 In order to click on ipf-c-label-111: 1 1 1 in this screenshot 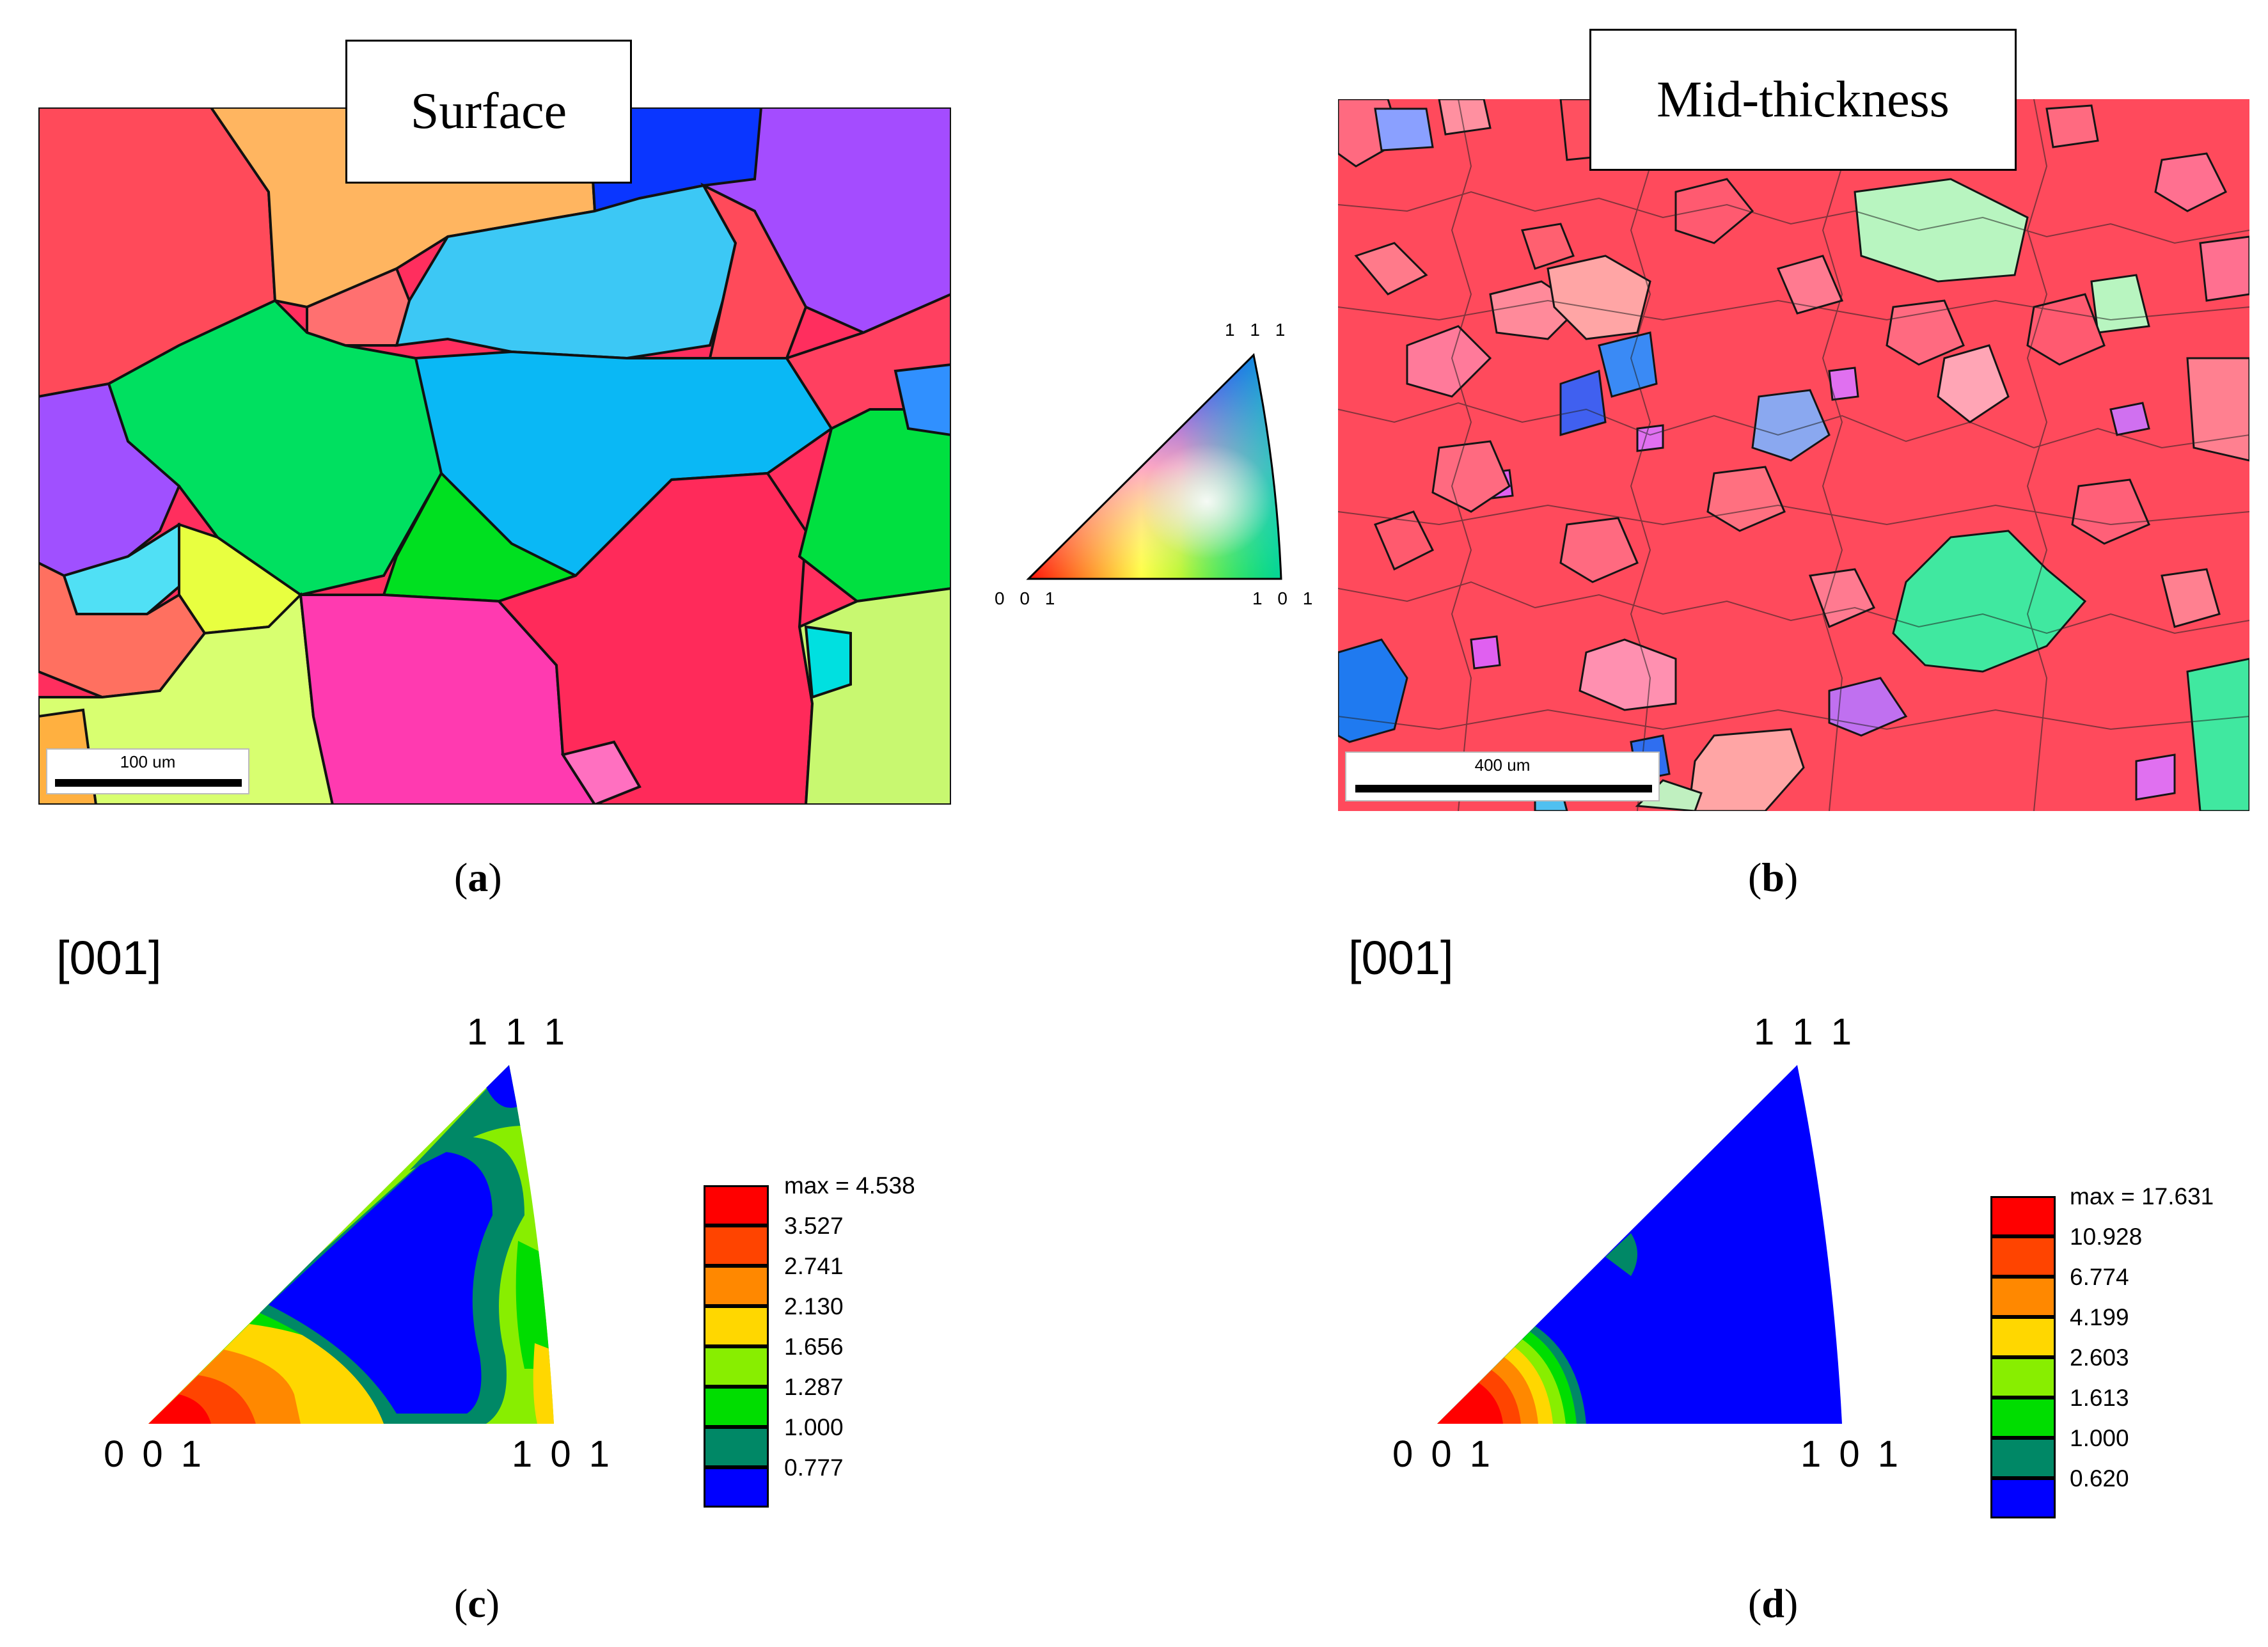, I will do `click(518, 1032)`.